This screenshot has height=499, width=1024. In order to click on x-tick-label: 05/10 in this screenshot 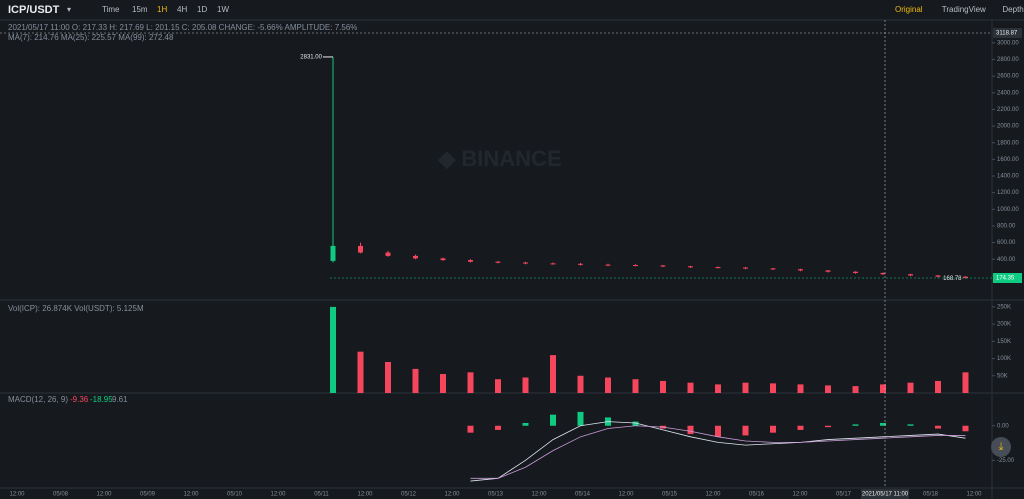, I will do `click(235, 495)`.